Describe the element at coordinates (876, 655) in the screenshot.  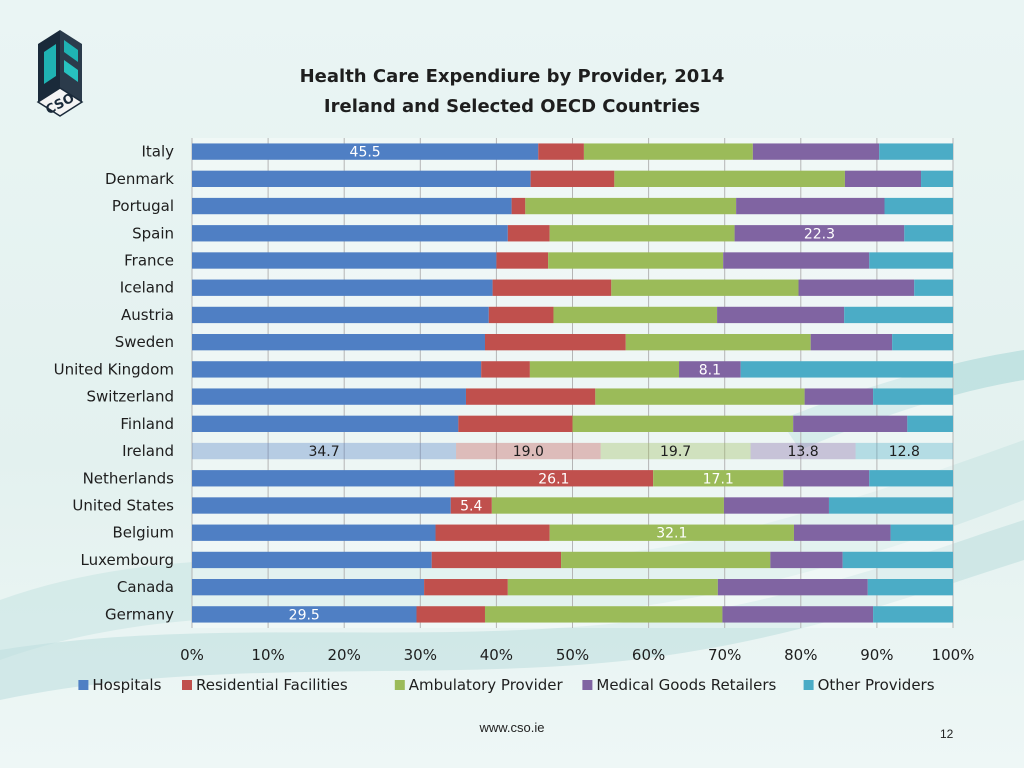
I see `x-tick-label: 90%` at that location.